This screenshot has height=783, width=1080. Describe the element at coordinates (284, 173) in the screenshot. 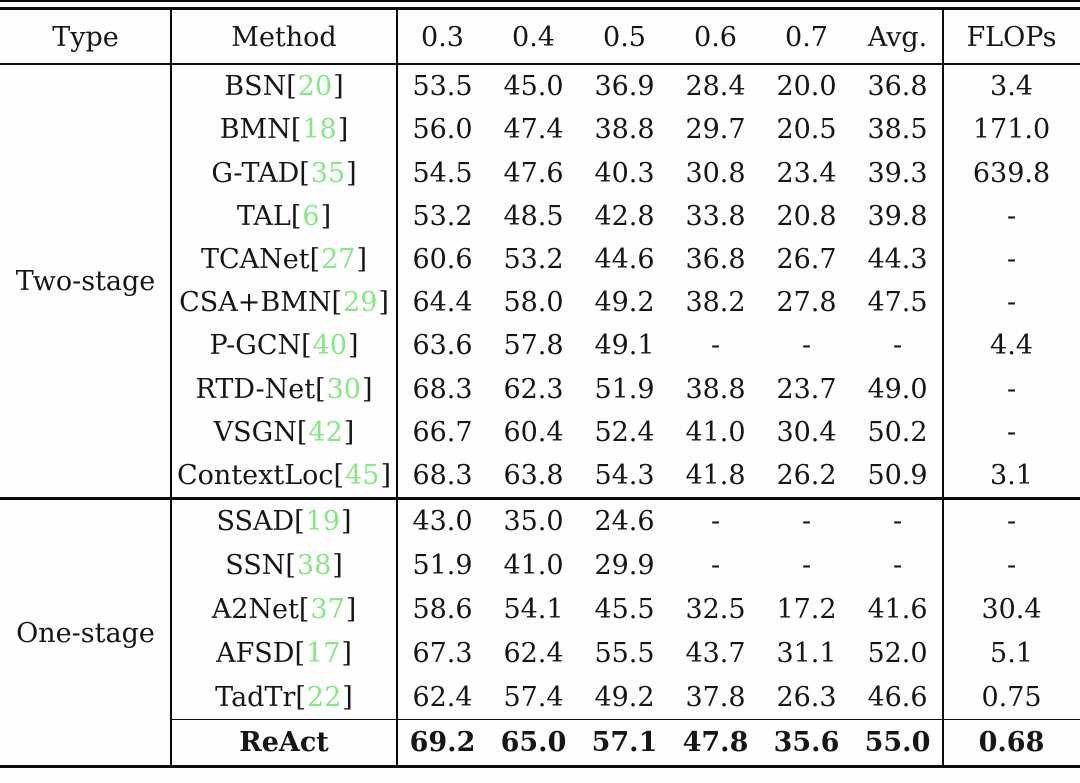

I see `method-cell: G-TAD[35]` at that location.